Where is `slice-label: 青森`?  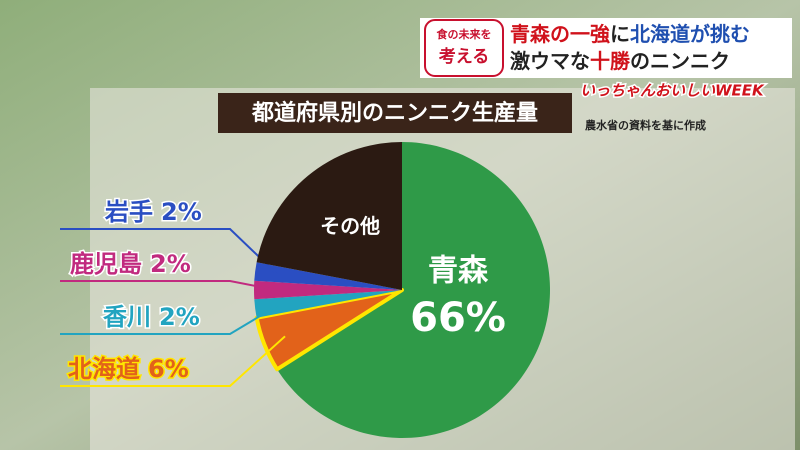
slice-label: 青森 is located at coordinates (458, 271).